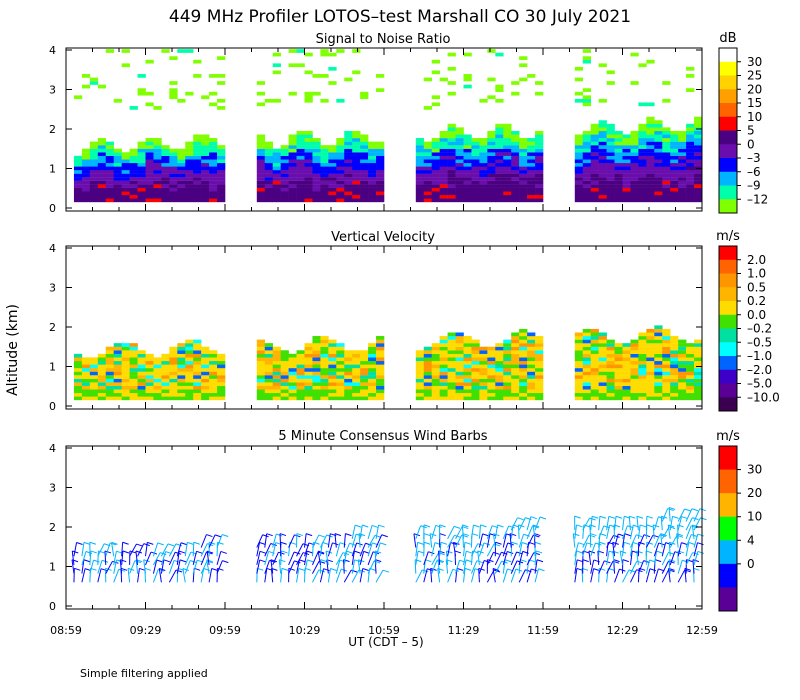 Image resolution: width=800 pixels, height=700 pixels. I want to click on velocity-heatmap, so click(388, 363).